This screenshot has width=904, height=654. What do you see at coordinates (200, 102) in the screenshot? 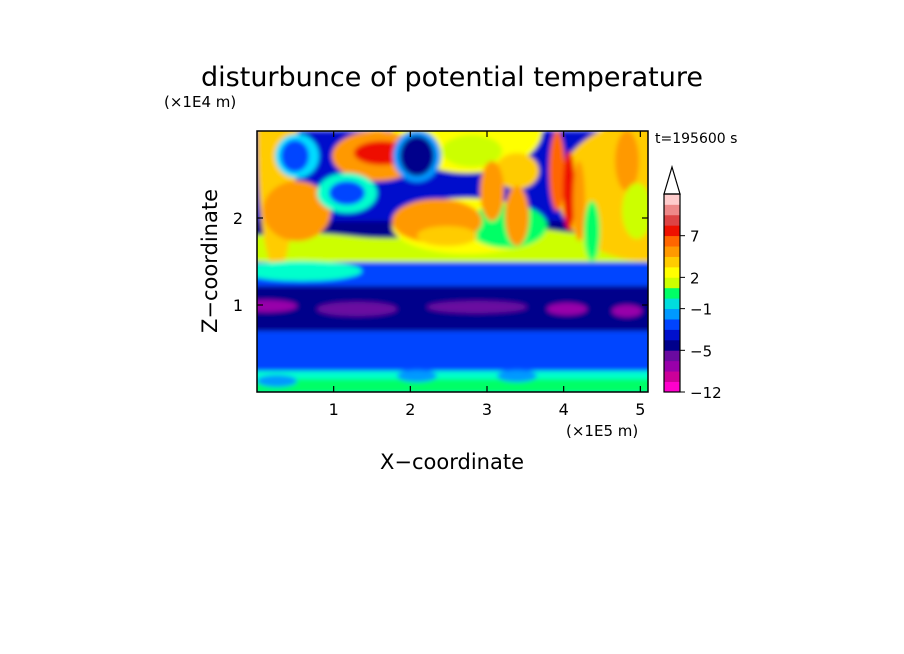
I see `y-scale-label: (×1E4 m)` at bounding box center [200, 102].